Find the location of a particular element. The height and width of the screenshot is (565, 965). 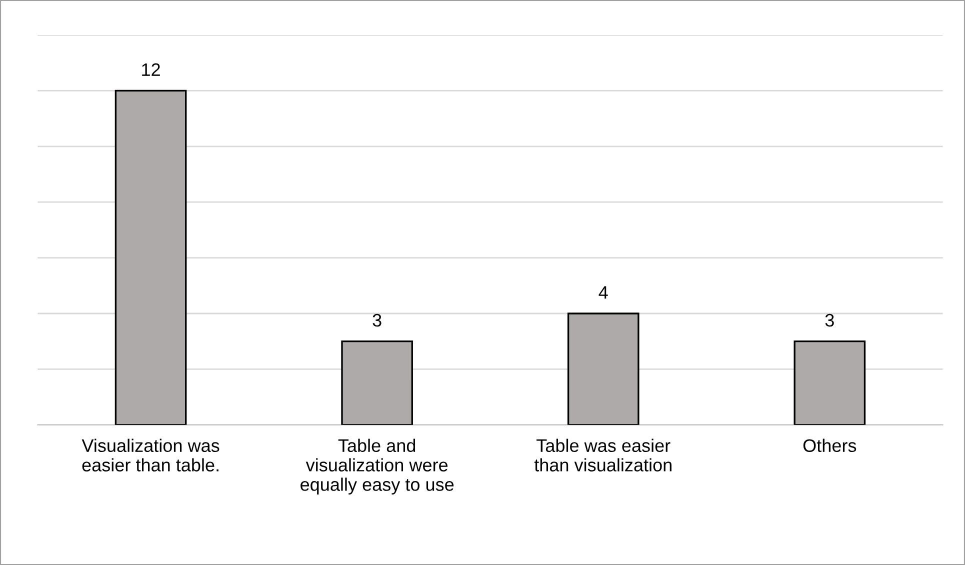

x-tick-label: Table and visualization were equally easy to use is located at coordinates (377, 466).